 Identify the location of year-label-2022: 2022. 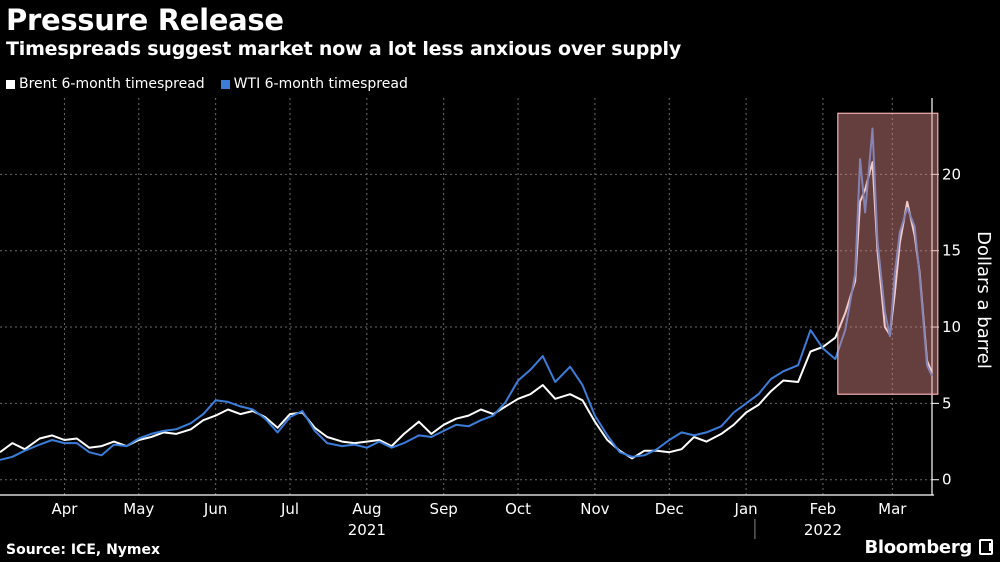
(823, 530).